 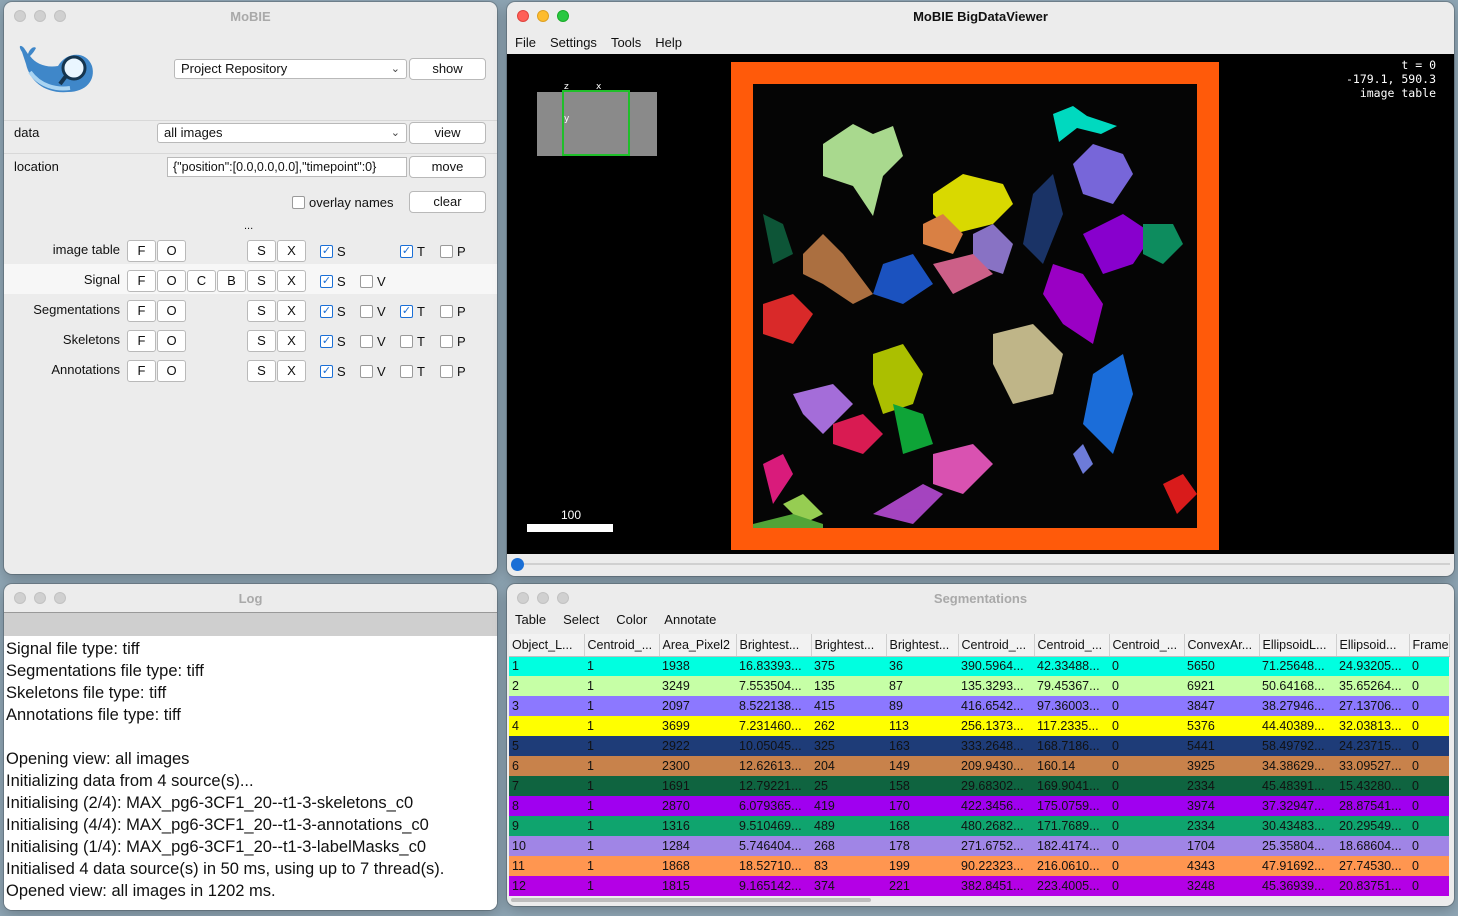 What do you see at coordinates (669, 42) in the screenshot?
I see `menu-help: Help` at bounding box center [669, 42].